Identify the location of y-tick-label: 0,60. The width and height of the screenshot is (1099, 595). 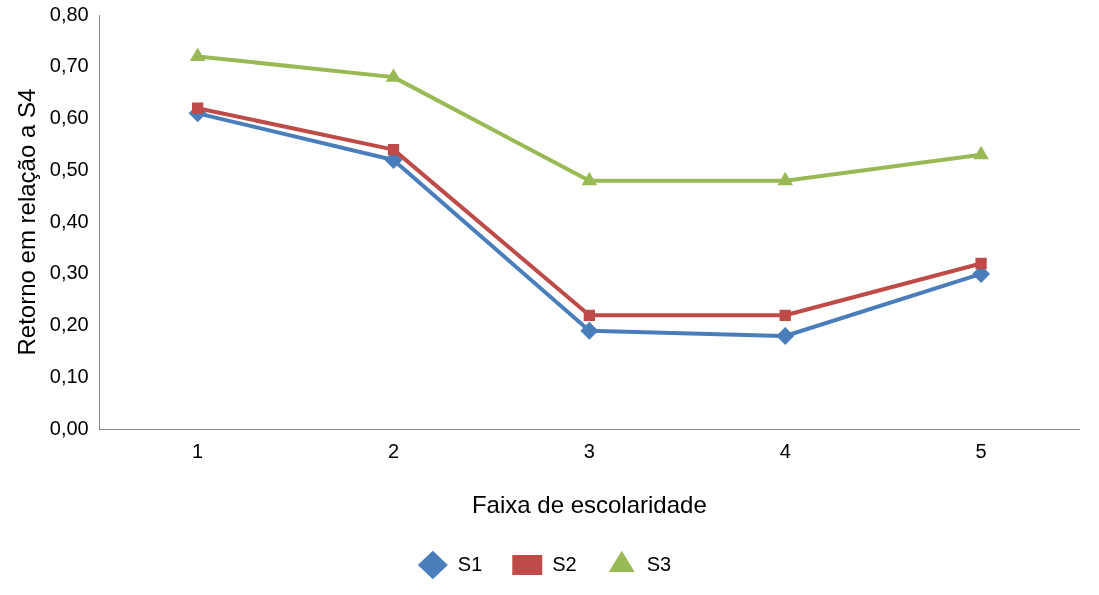
(69, 117).